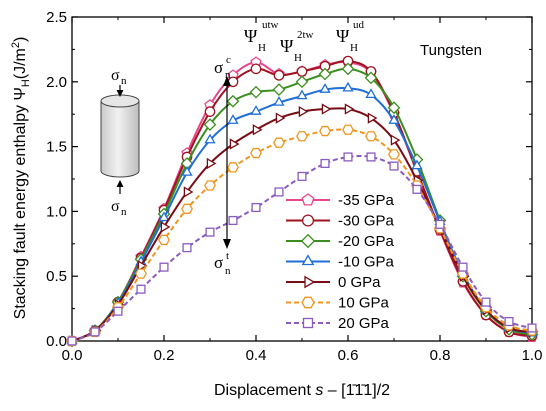 This screenshot has height=411, width=546. I want to click on sigma-c-annotation: σ n c, so click(222, 67).